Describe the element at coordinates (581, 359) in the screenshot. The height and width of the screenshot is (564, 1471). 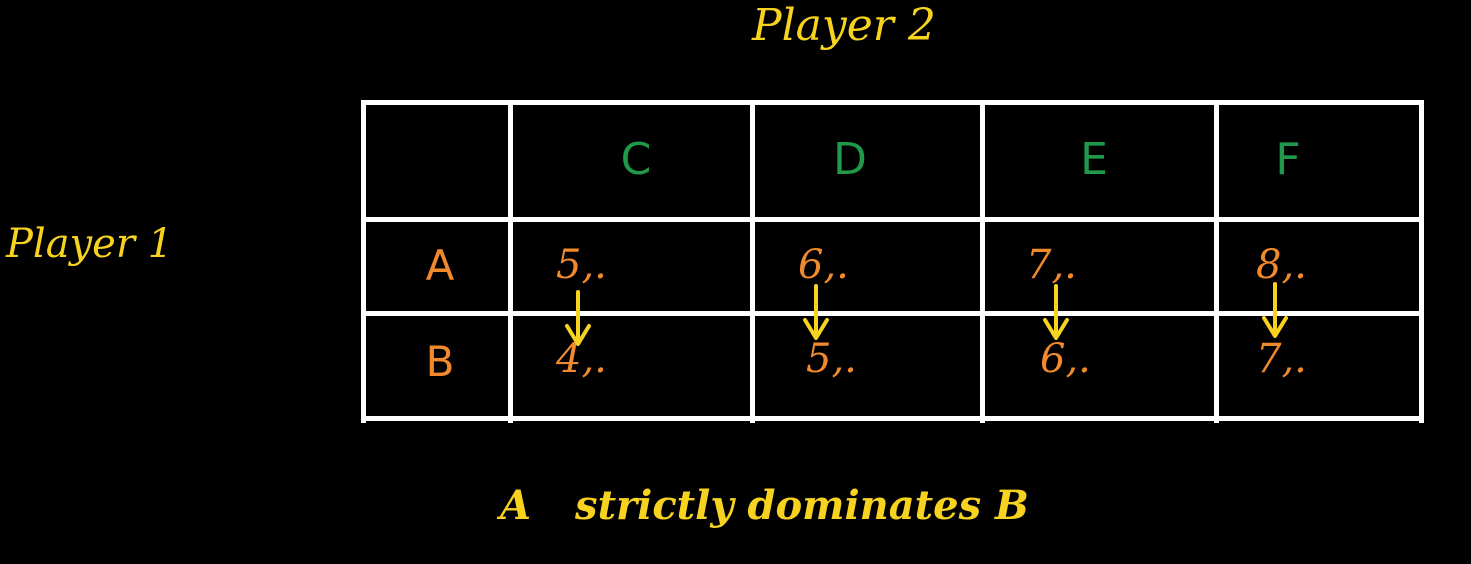
I see `payoff-b-c: 4,.` at that location.